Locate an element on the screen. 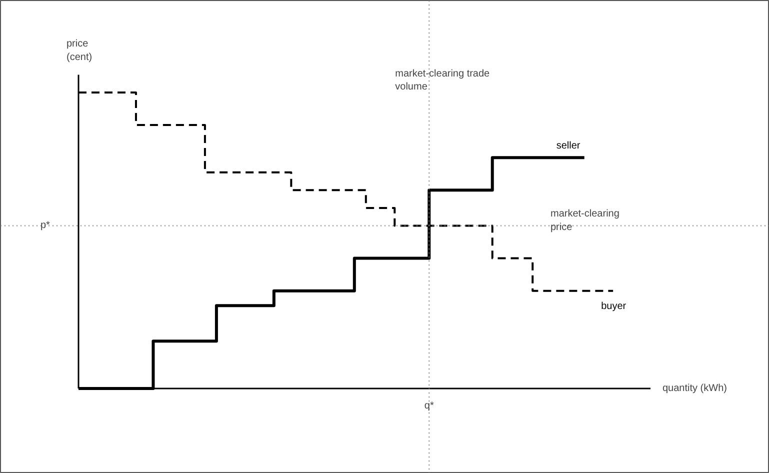  ref-line-label: p* is located at coordinates (45, 226).